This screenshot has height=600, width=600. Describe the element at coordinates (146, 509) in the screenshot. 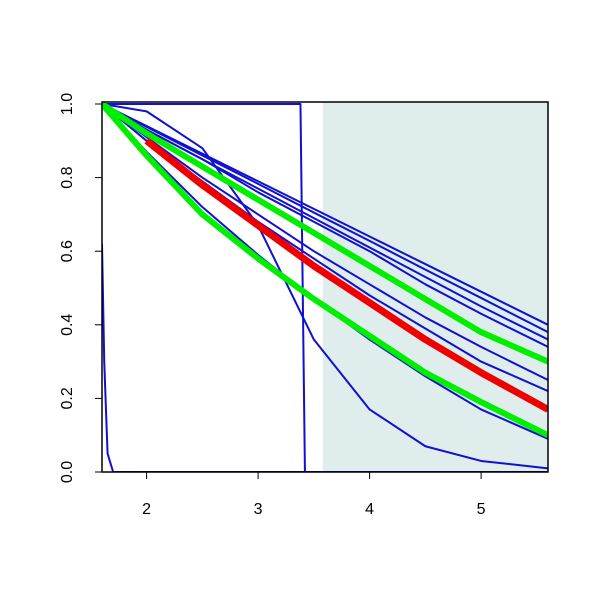

I see `x-tick-label: 2` at that location.